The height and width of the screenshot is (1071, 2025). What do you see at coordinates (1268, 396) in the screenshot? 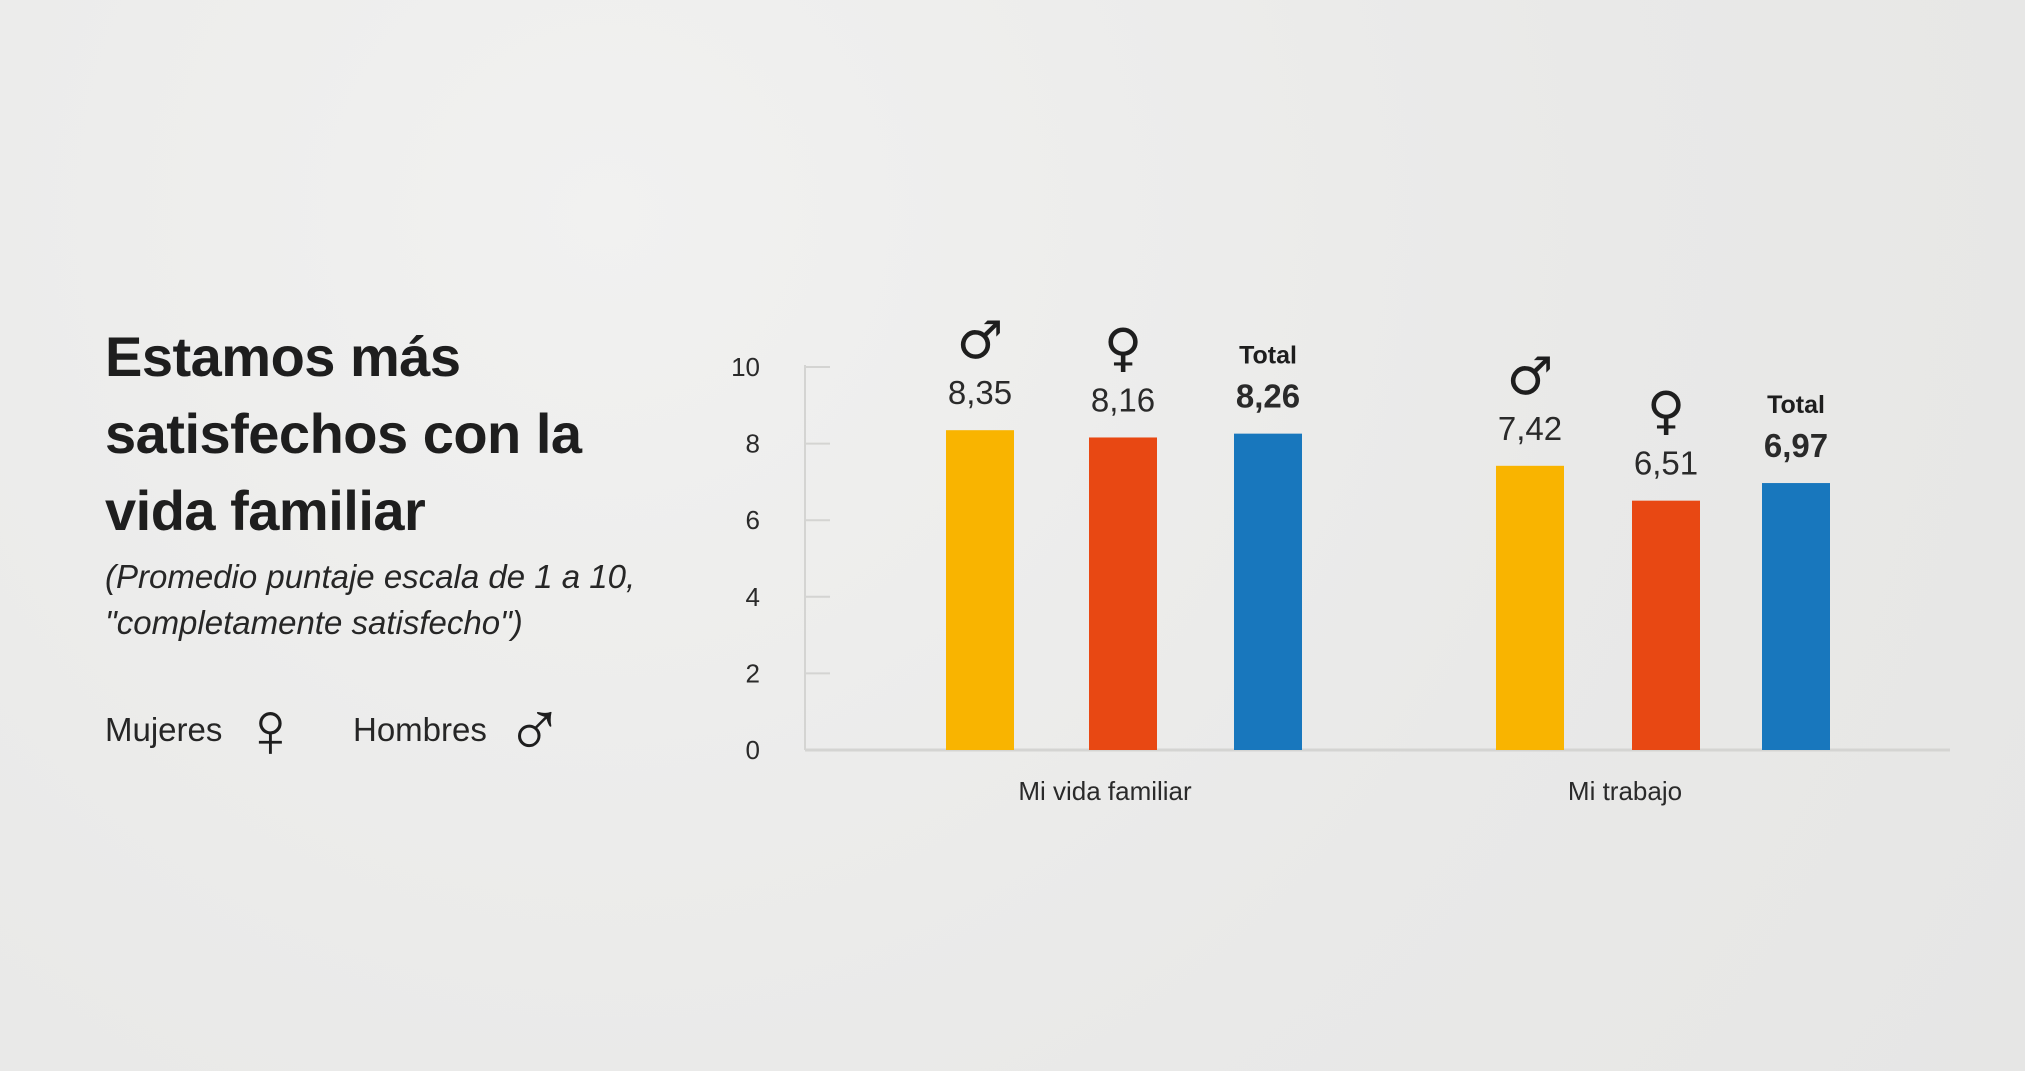
I see `data-label: 8,26` at bounding box center [1268, 396].